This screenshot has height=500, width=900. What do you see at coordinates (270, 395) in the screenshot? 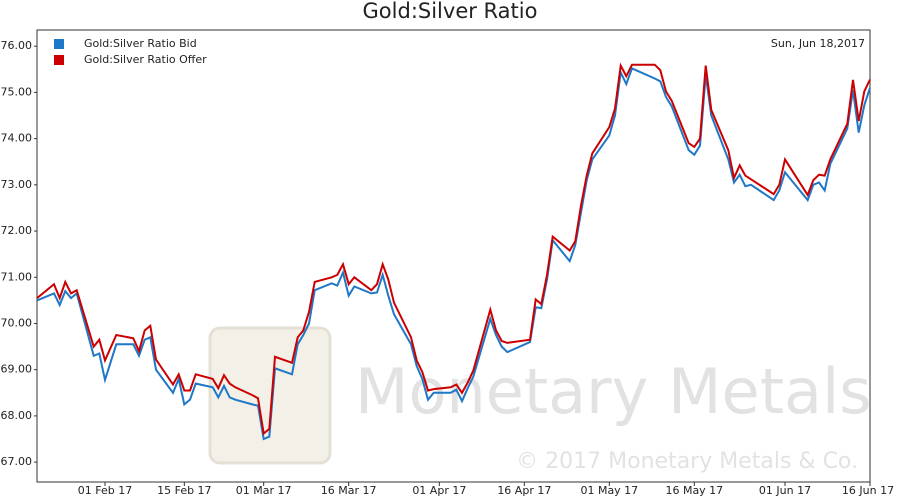
I see `watermark-logo` at bounding box center [270, 395].